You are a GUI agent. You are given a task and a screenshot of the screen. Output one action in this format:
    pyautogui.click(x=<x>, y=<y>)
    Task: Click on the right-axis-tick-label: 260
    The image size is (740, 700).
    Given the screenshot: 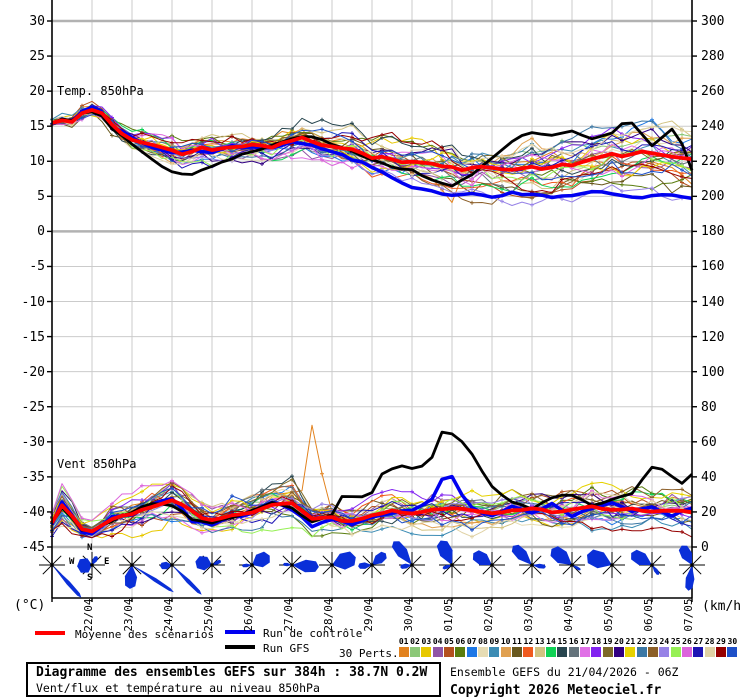 What is the action you would take?
    pyautogui.click(x=713, y=91)
    